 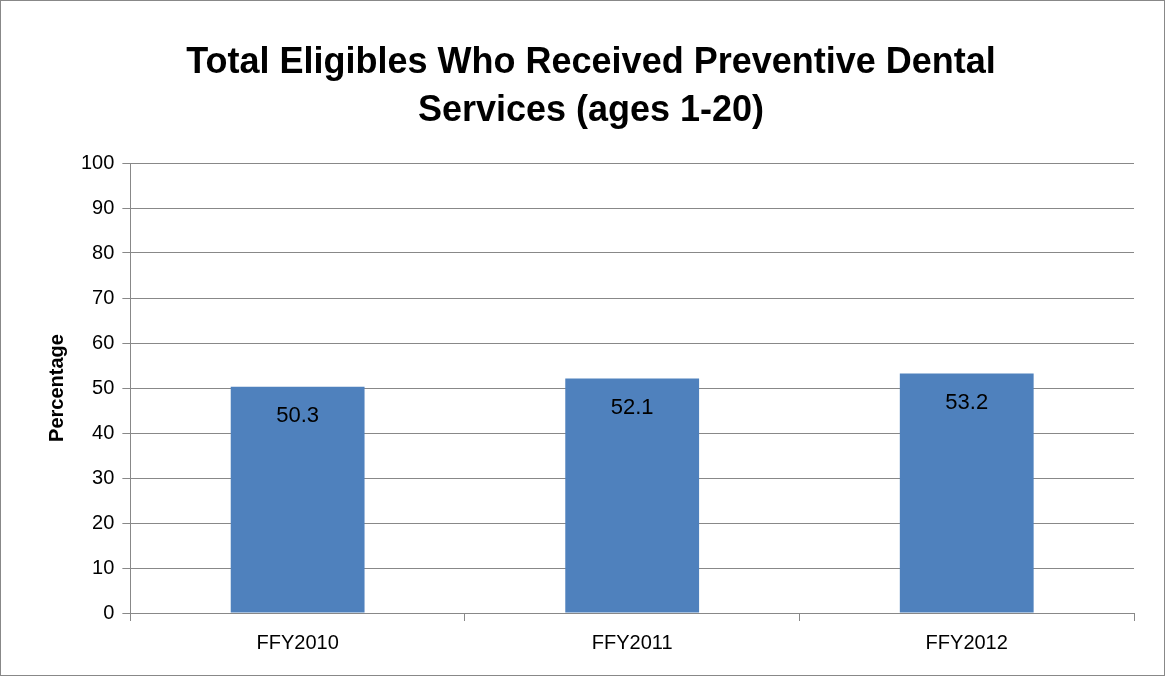 I want to click on y-tick-label: 10, so click(x=103, y=566).